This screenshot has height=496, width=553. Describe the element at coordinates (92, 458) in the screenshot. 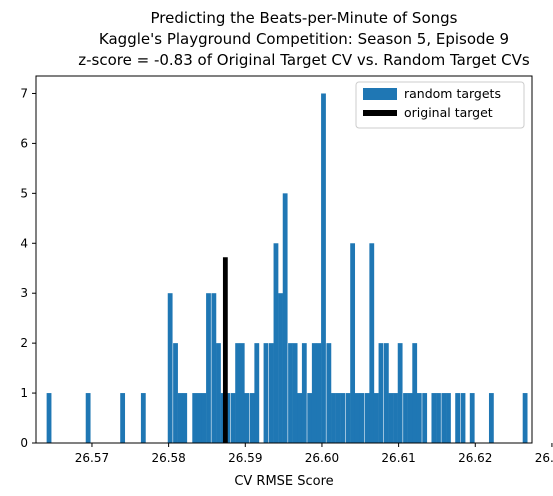

I see `x-tick-label: 26.57` at that location.